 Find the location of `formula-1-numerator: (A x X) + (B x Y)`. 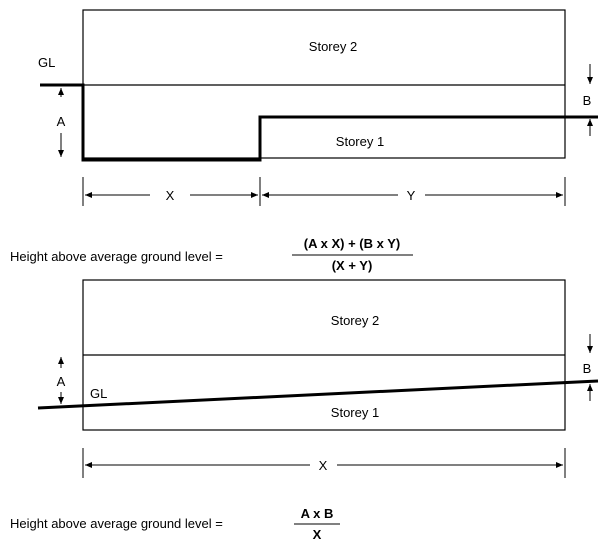

formula-1-numerator: (A x X) + (B x Y) is located at coordinates (352, 243).